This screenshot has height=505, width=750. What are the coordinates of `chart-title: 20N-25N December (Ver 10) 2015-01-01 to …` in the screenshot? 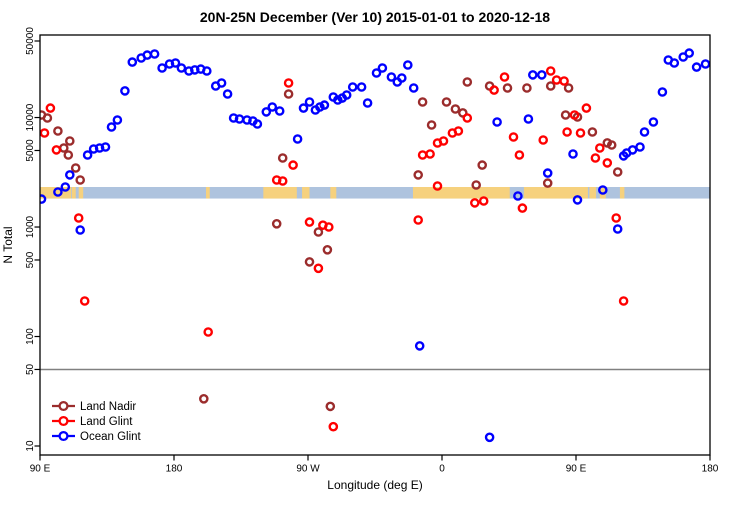 It's located at (375, 17).